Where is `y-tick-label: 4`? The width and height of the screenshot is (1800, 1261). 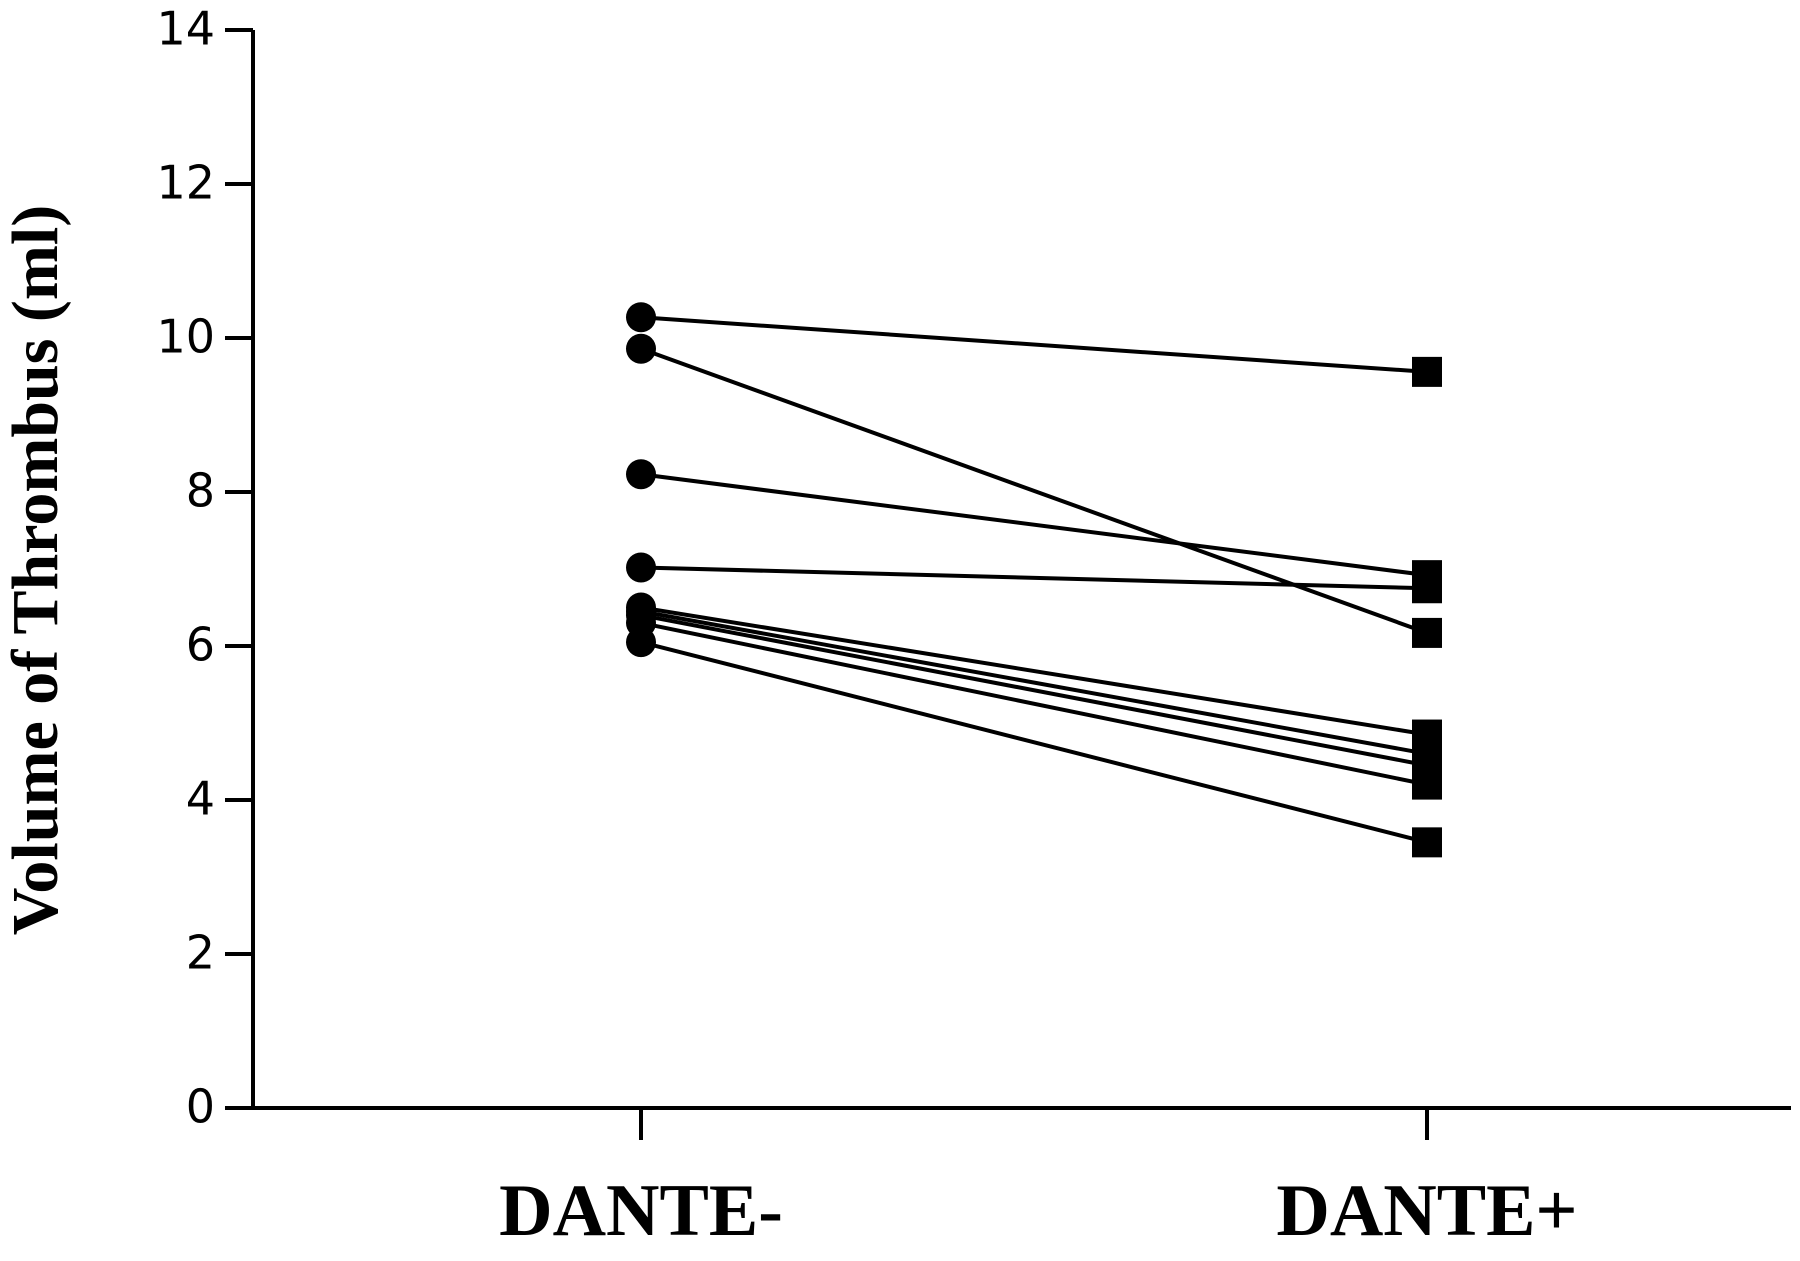
y-tick-label: 4 is located at coordinates (200, 799).